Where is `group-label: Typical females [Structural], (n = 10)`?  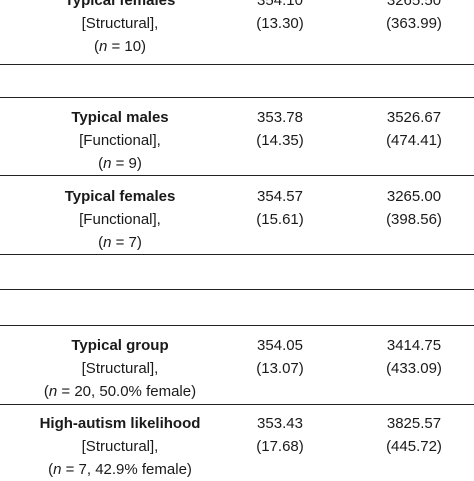
group-label: Typical females [Structural], (n = 10) is located at coordinates (120, 29).